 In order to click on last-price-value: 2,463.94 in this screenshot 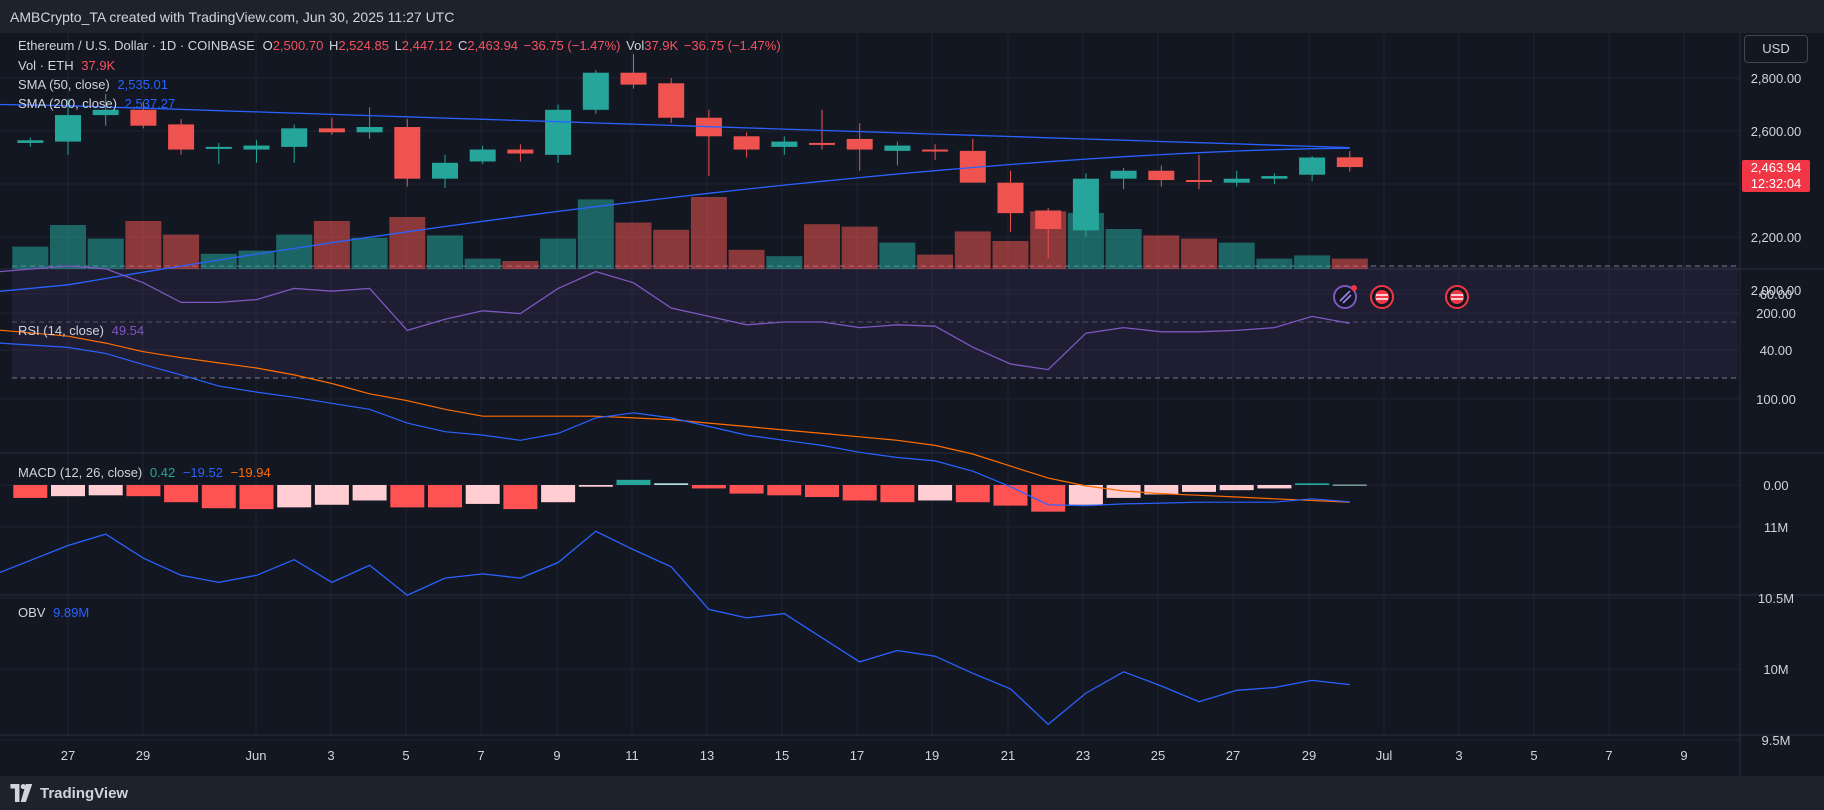, I will do `click(1776, 167)`.